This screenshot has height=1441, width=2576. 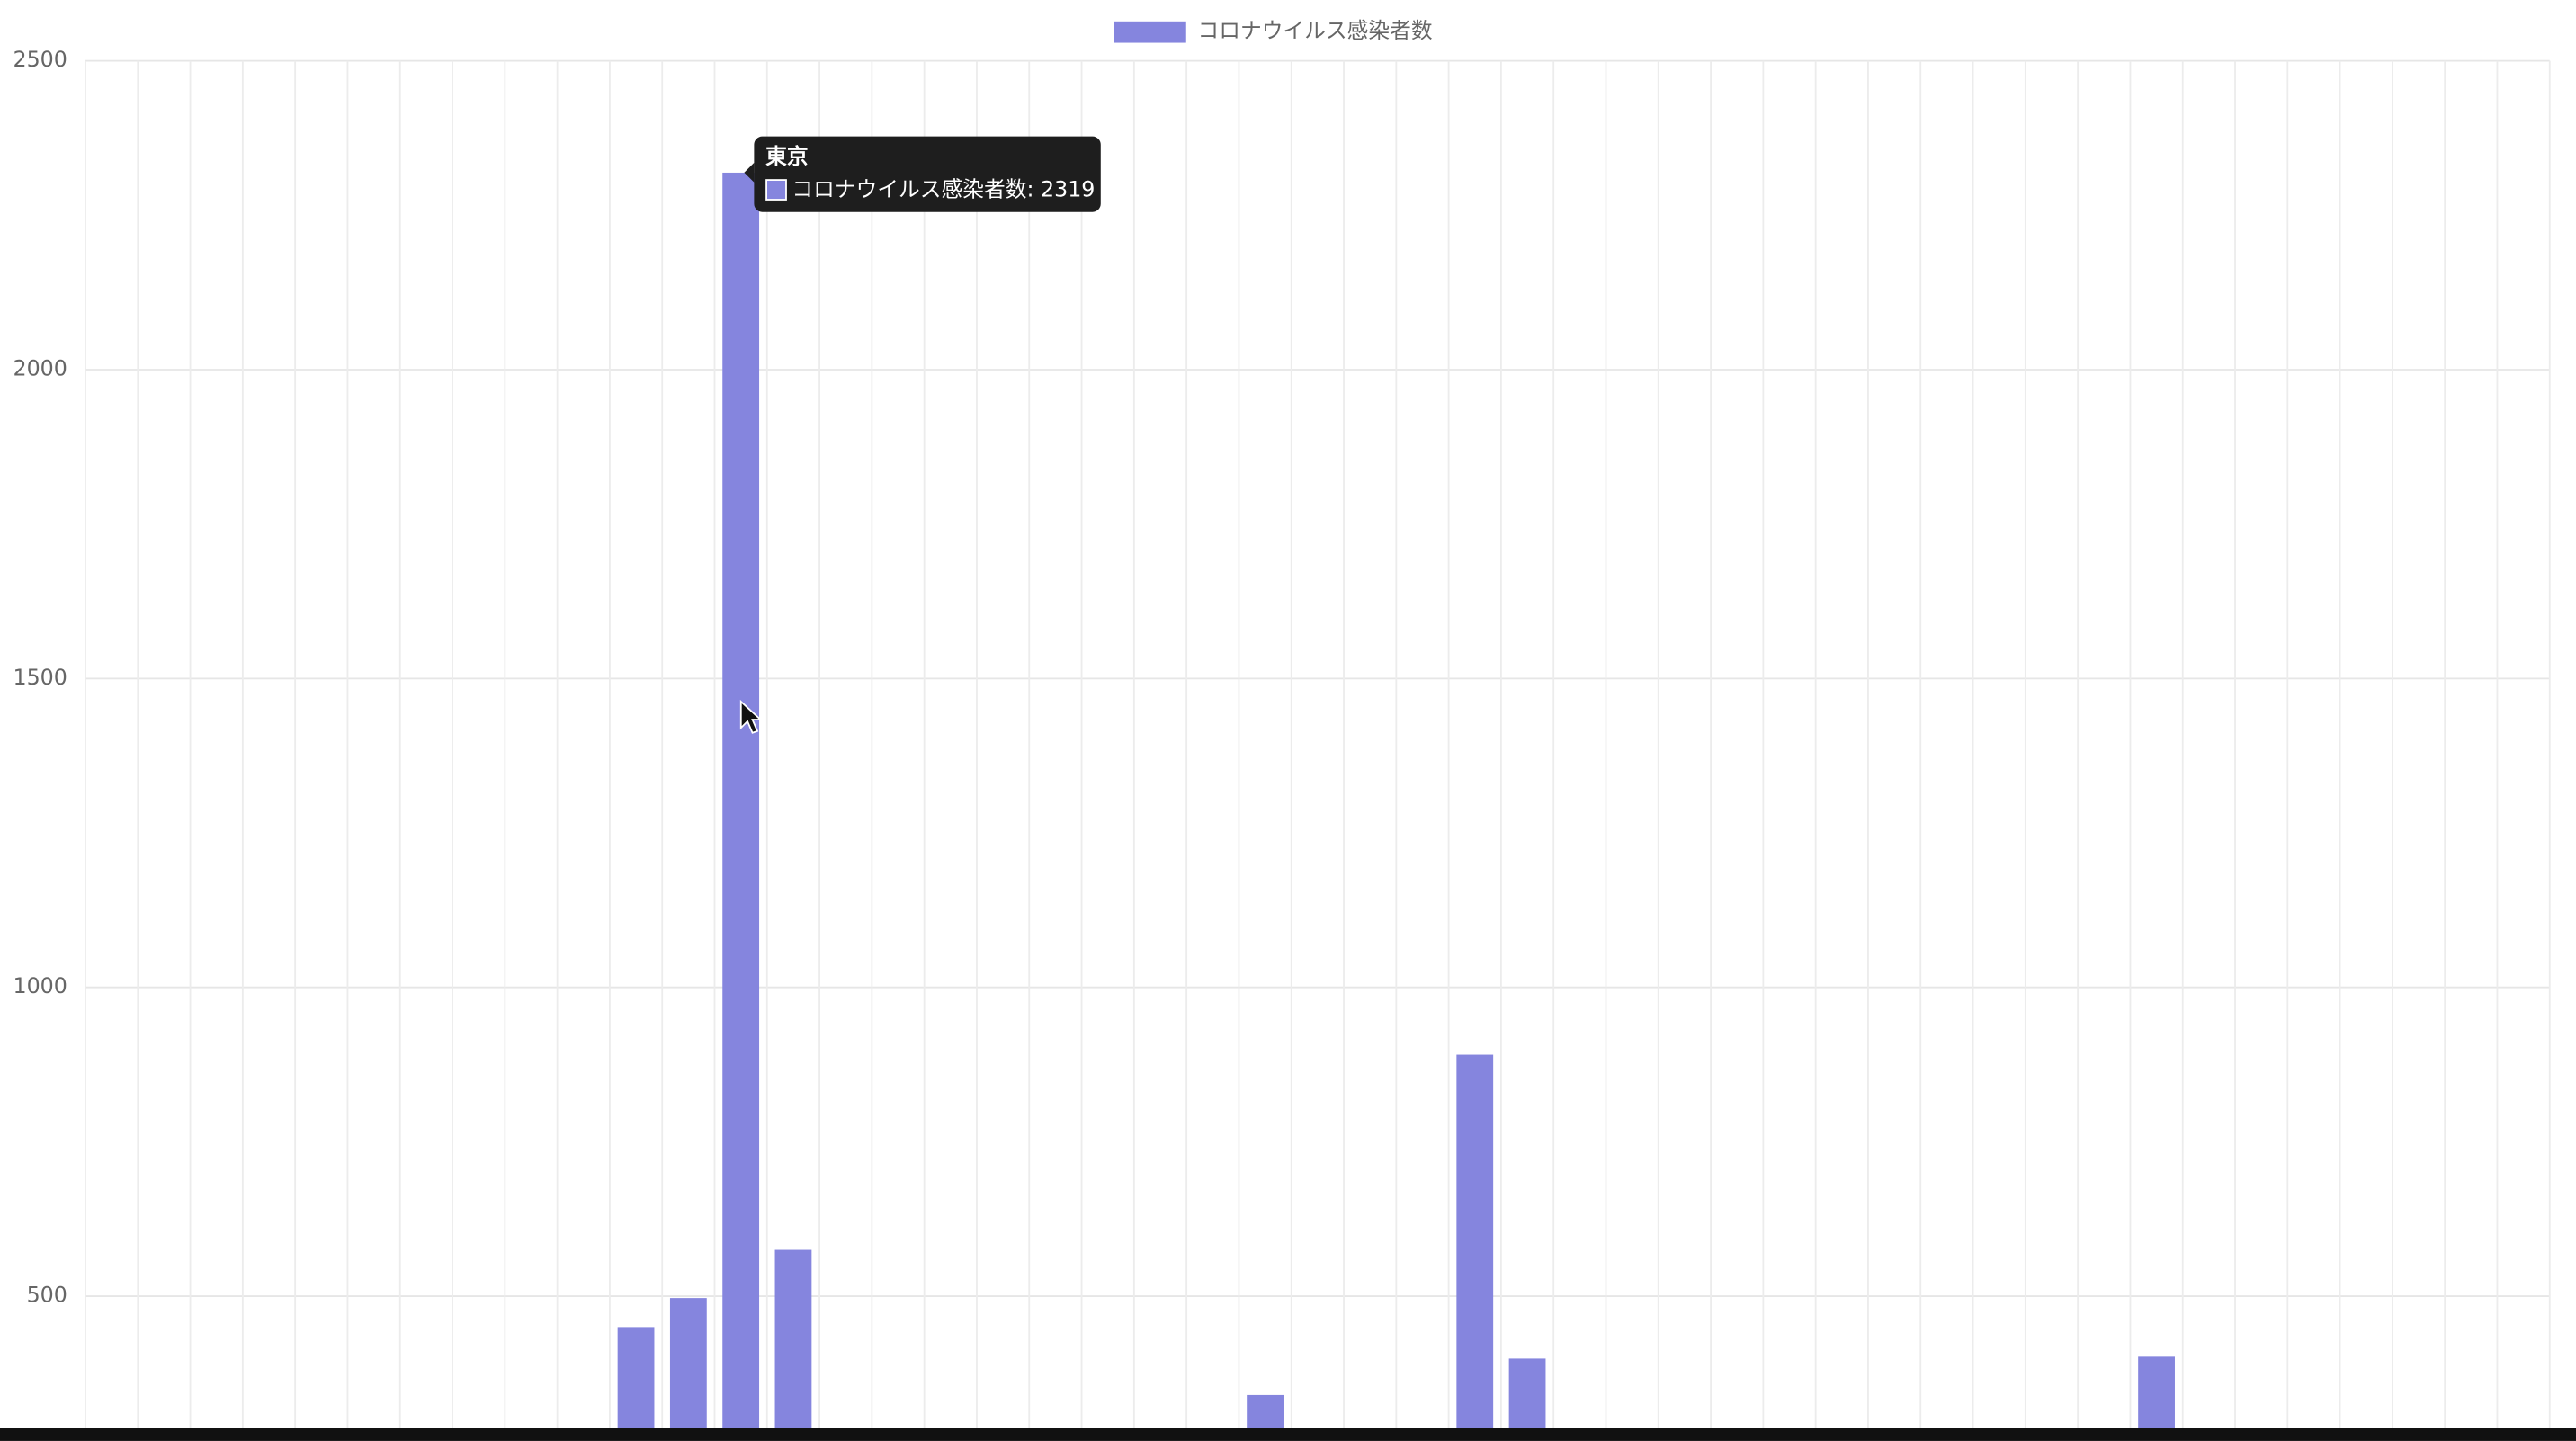 I want to click on tooltip: 東京 コロナウイルス感染者数: 2319, so click(x=922, y=174).